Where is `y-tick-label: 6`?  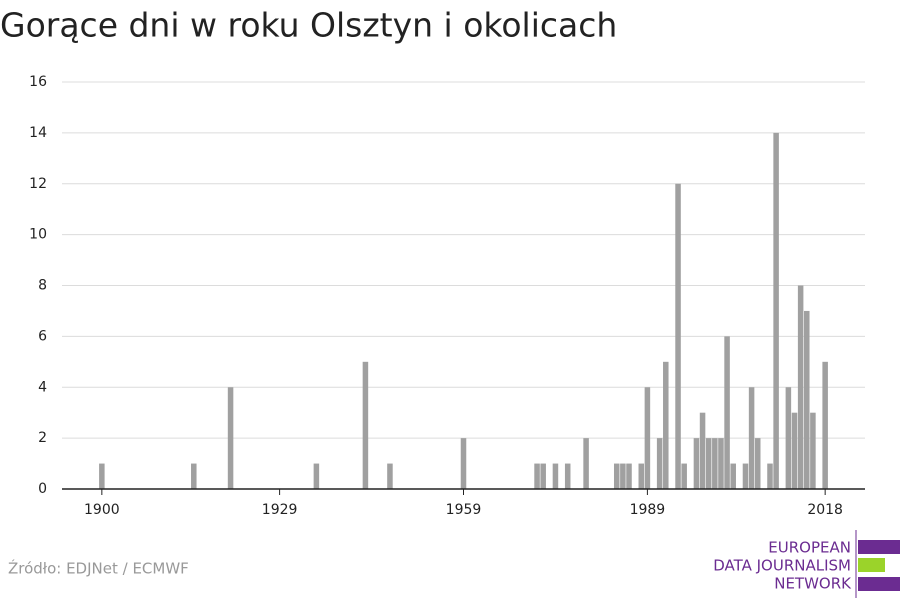
y-tick-label: 6 is located at coordinates (42, 336).